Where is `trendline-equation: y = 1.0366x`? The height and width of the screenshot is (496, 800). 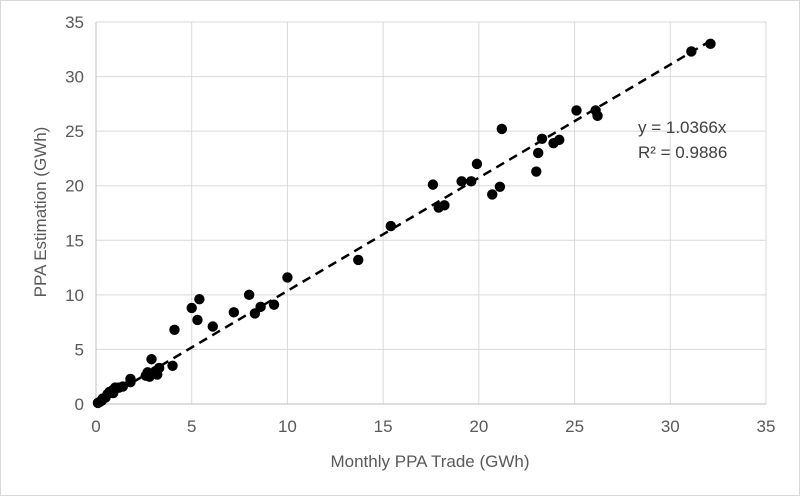 trendline-equation: y = 1.0366x is located at coordinates (682, 127).